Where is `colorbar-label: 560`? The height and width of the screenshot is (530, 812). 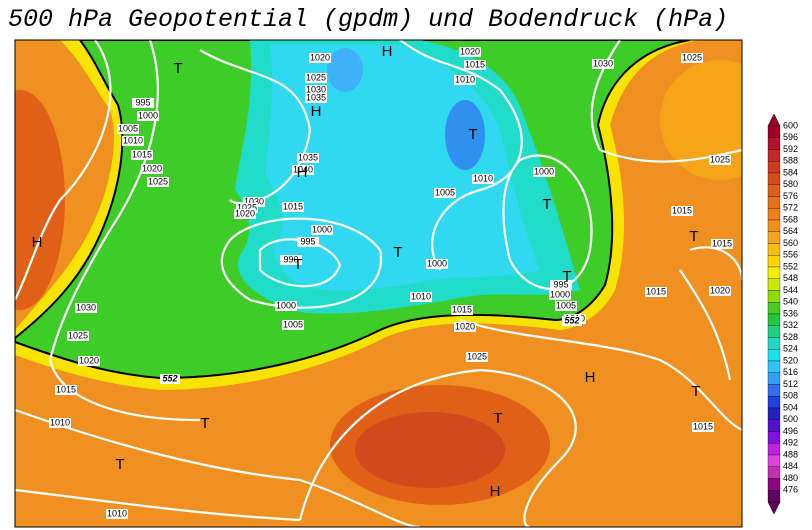
colorbar-label: 560 is located at coordinates (790, 243).